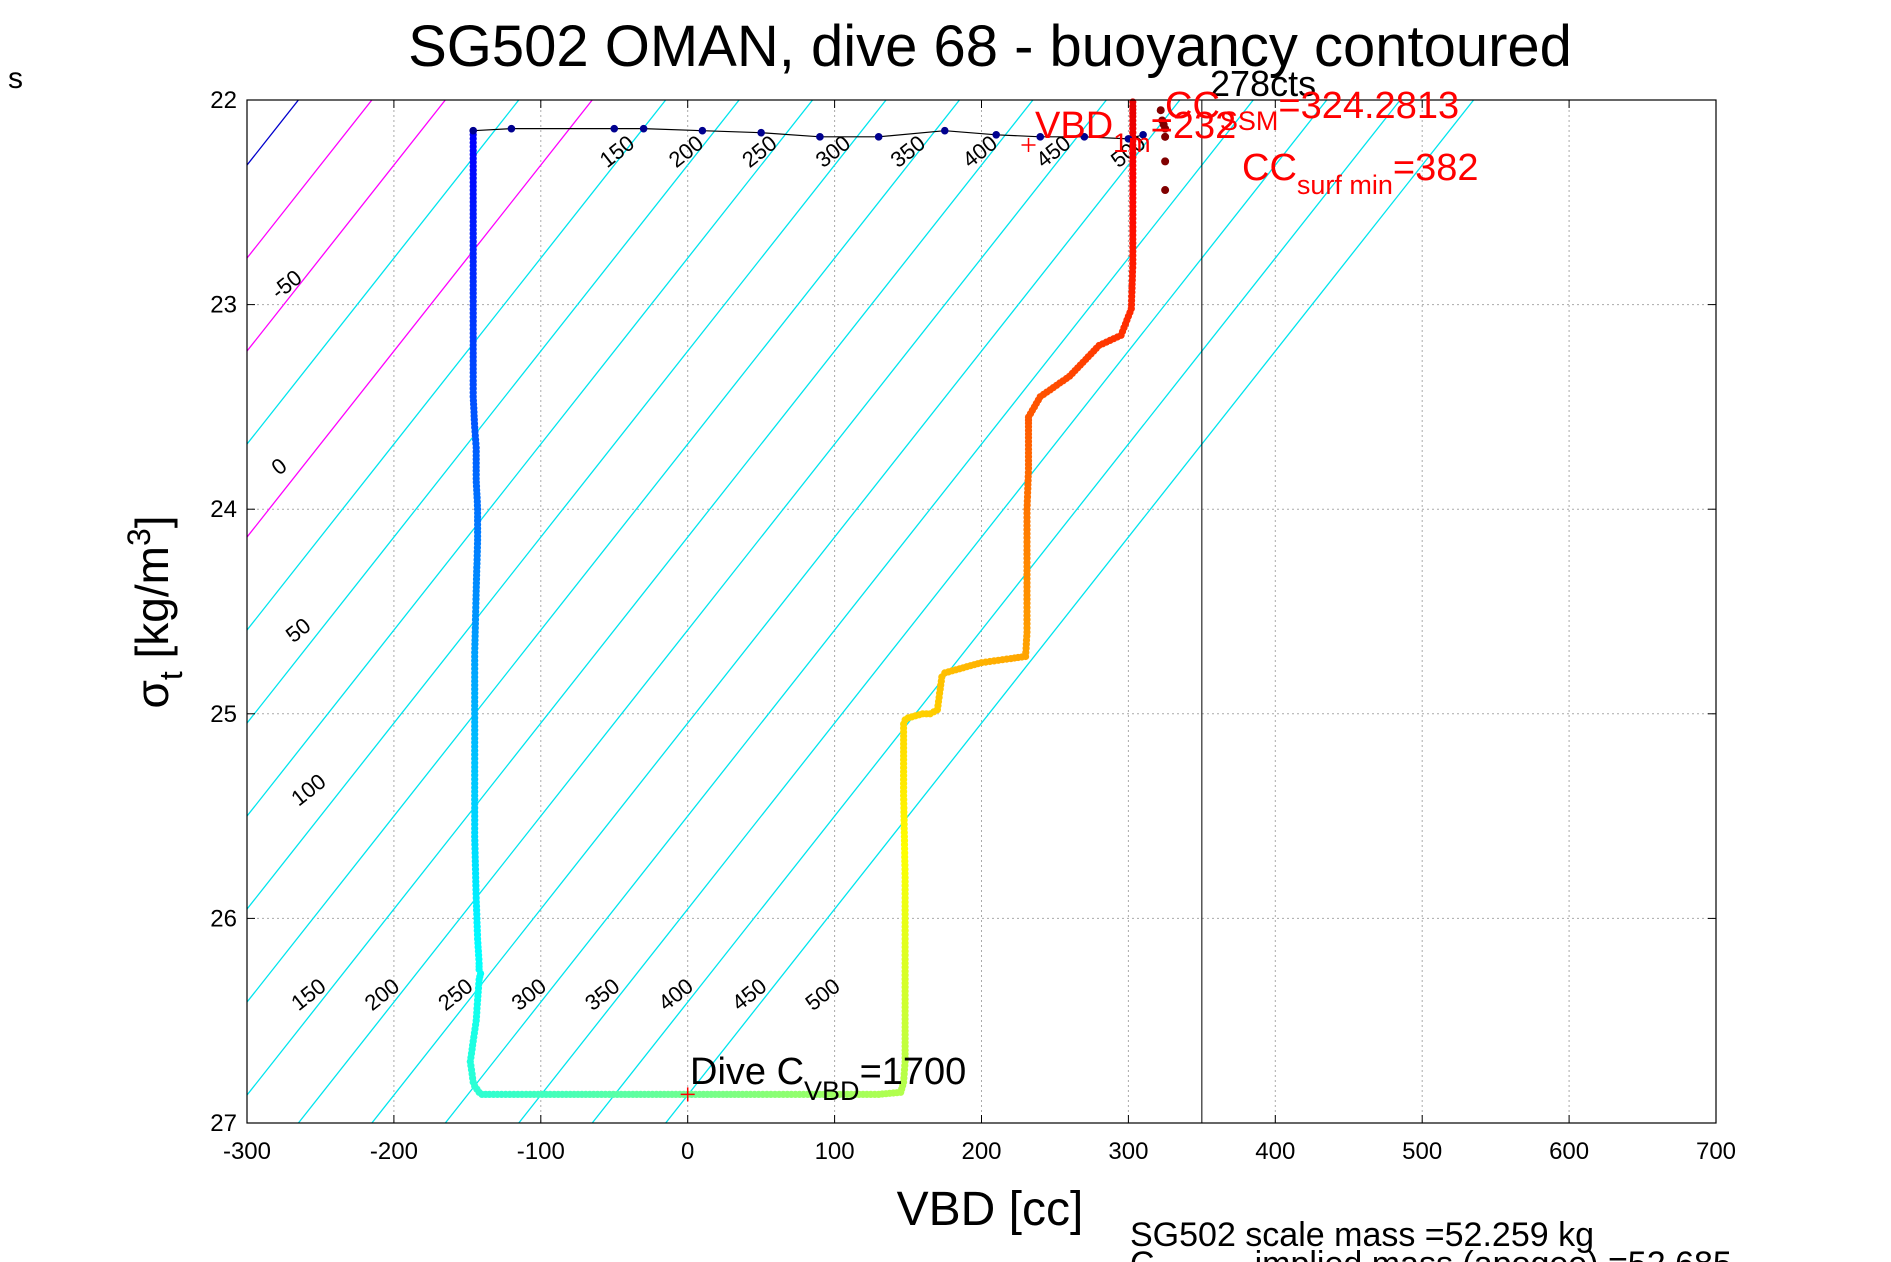  Describe the element at coordinates (223, 509) in the screenshot. I see `y-tick-label: 24` at that location.